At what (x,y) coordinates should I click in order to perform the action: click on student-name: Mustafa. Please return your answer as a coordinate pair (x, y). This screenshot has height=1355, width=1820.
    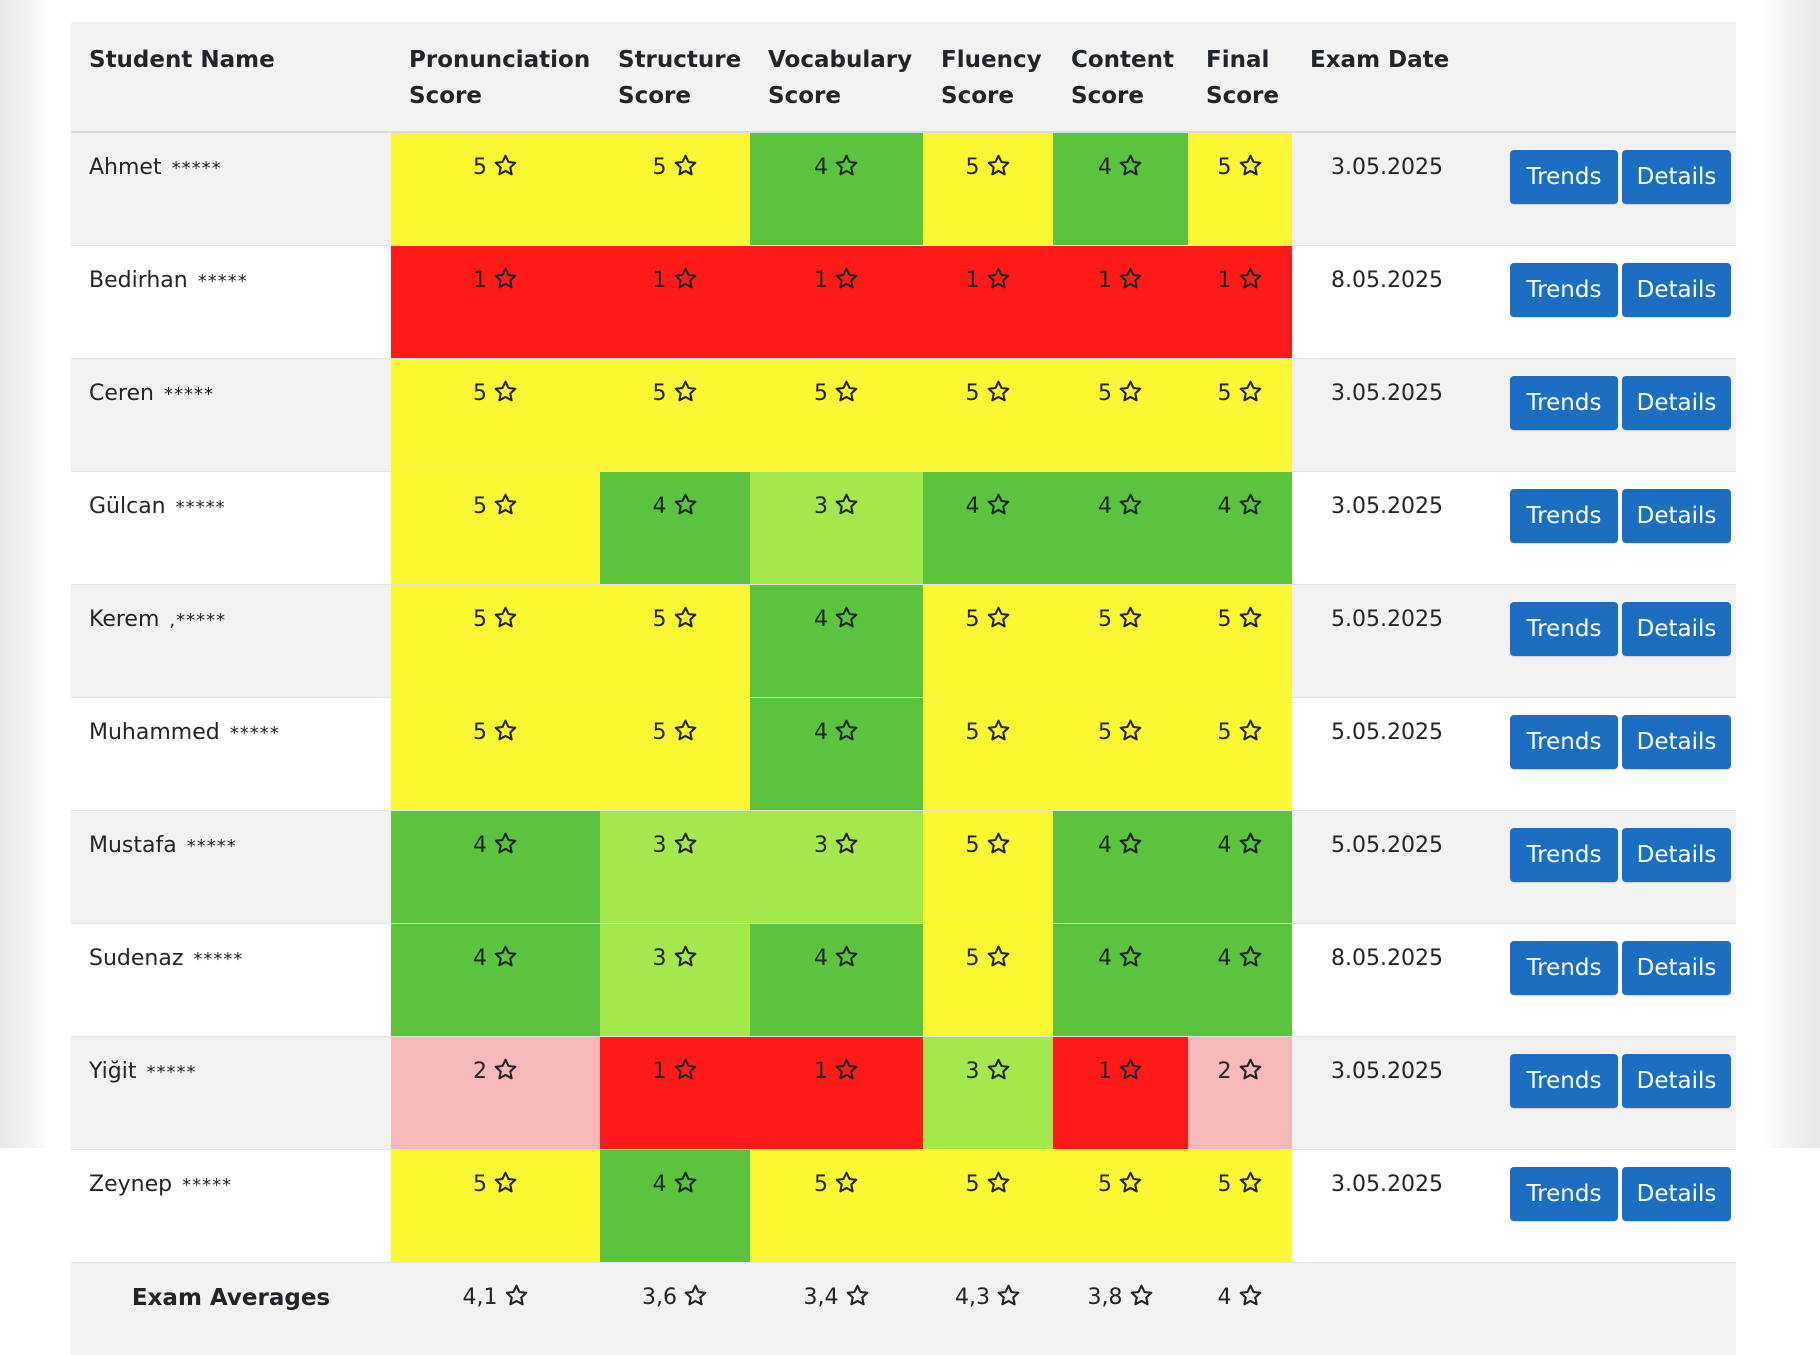
    Looking at the image, I should click on (133, 845).